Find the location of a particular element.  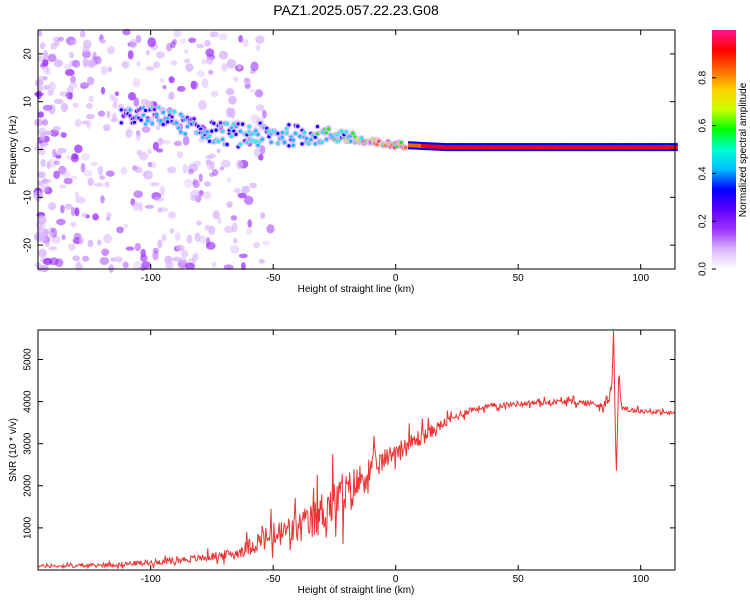

y-tick-label: 1000 is located at coordinates (28, 527).